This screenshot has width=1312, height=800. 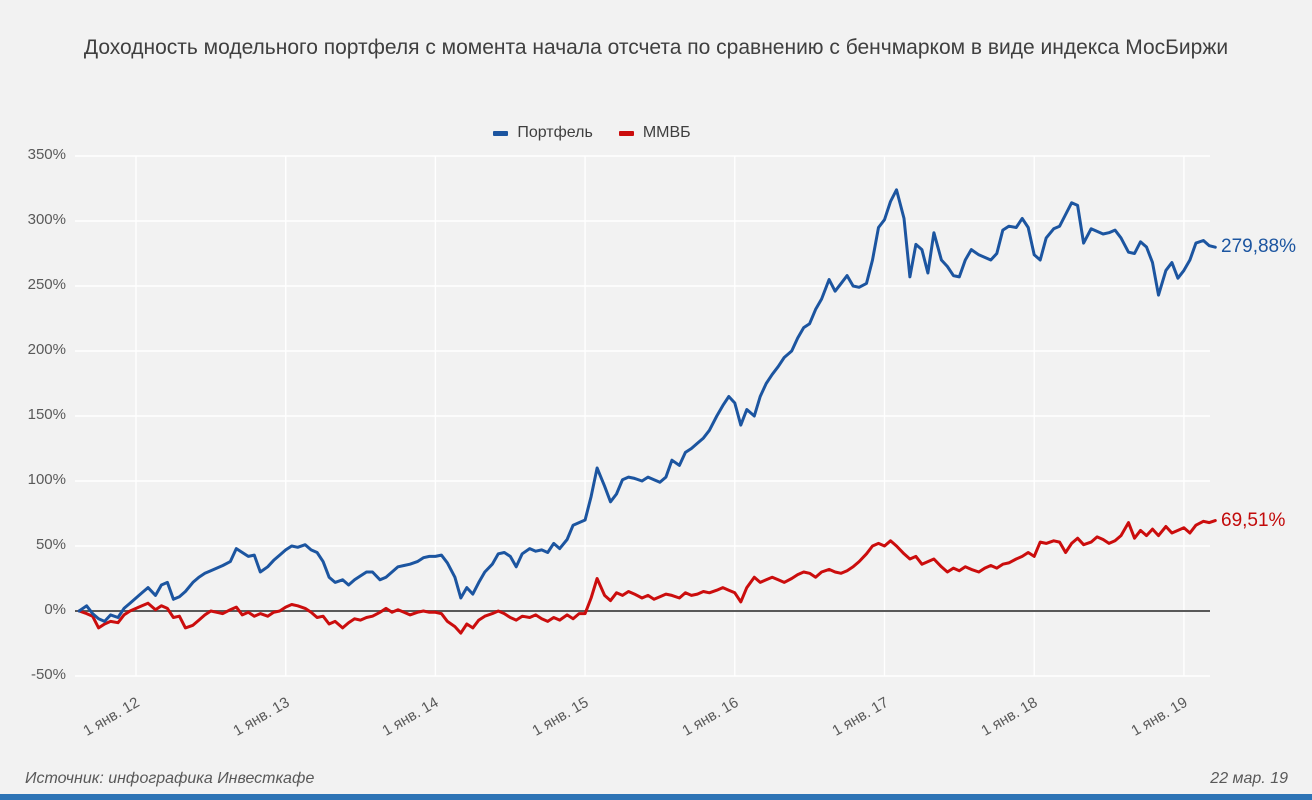 What do you see at coordinates (55, 609) in the screenshot?
I see `y-axis-tick-label: 0%` at bounding box center [55, 609].